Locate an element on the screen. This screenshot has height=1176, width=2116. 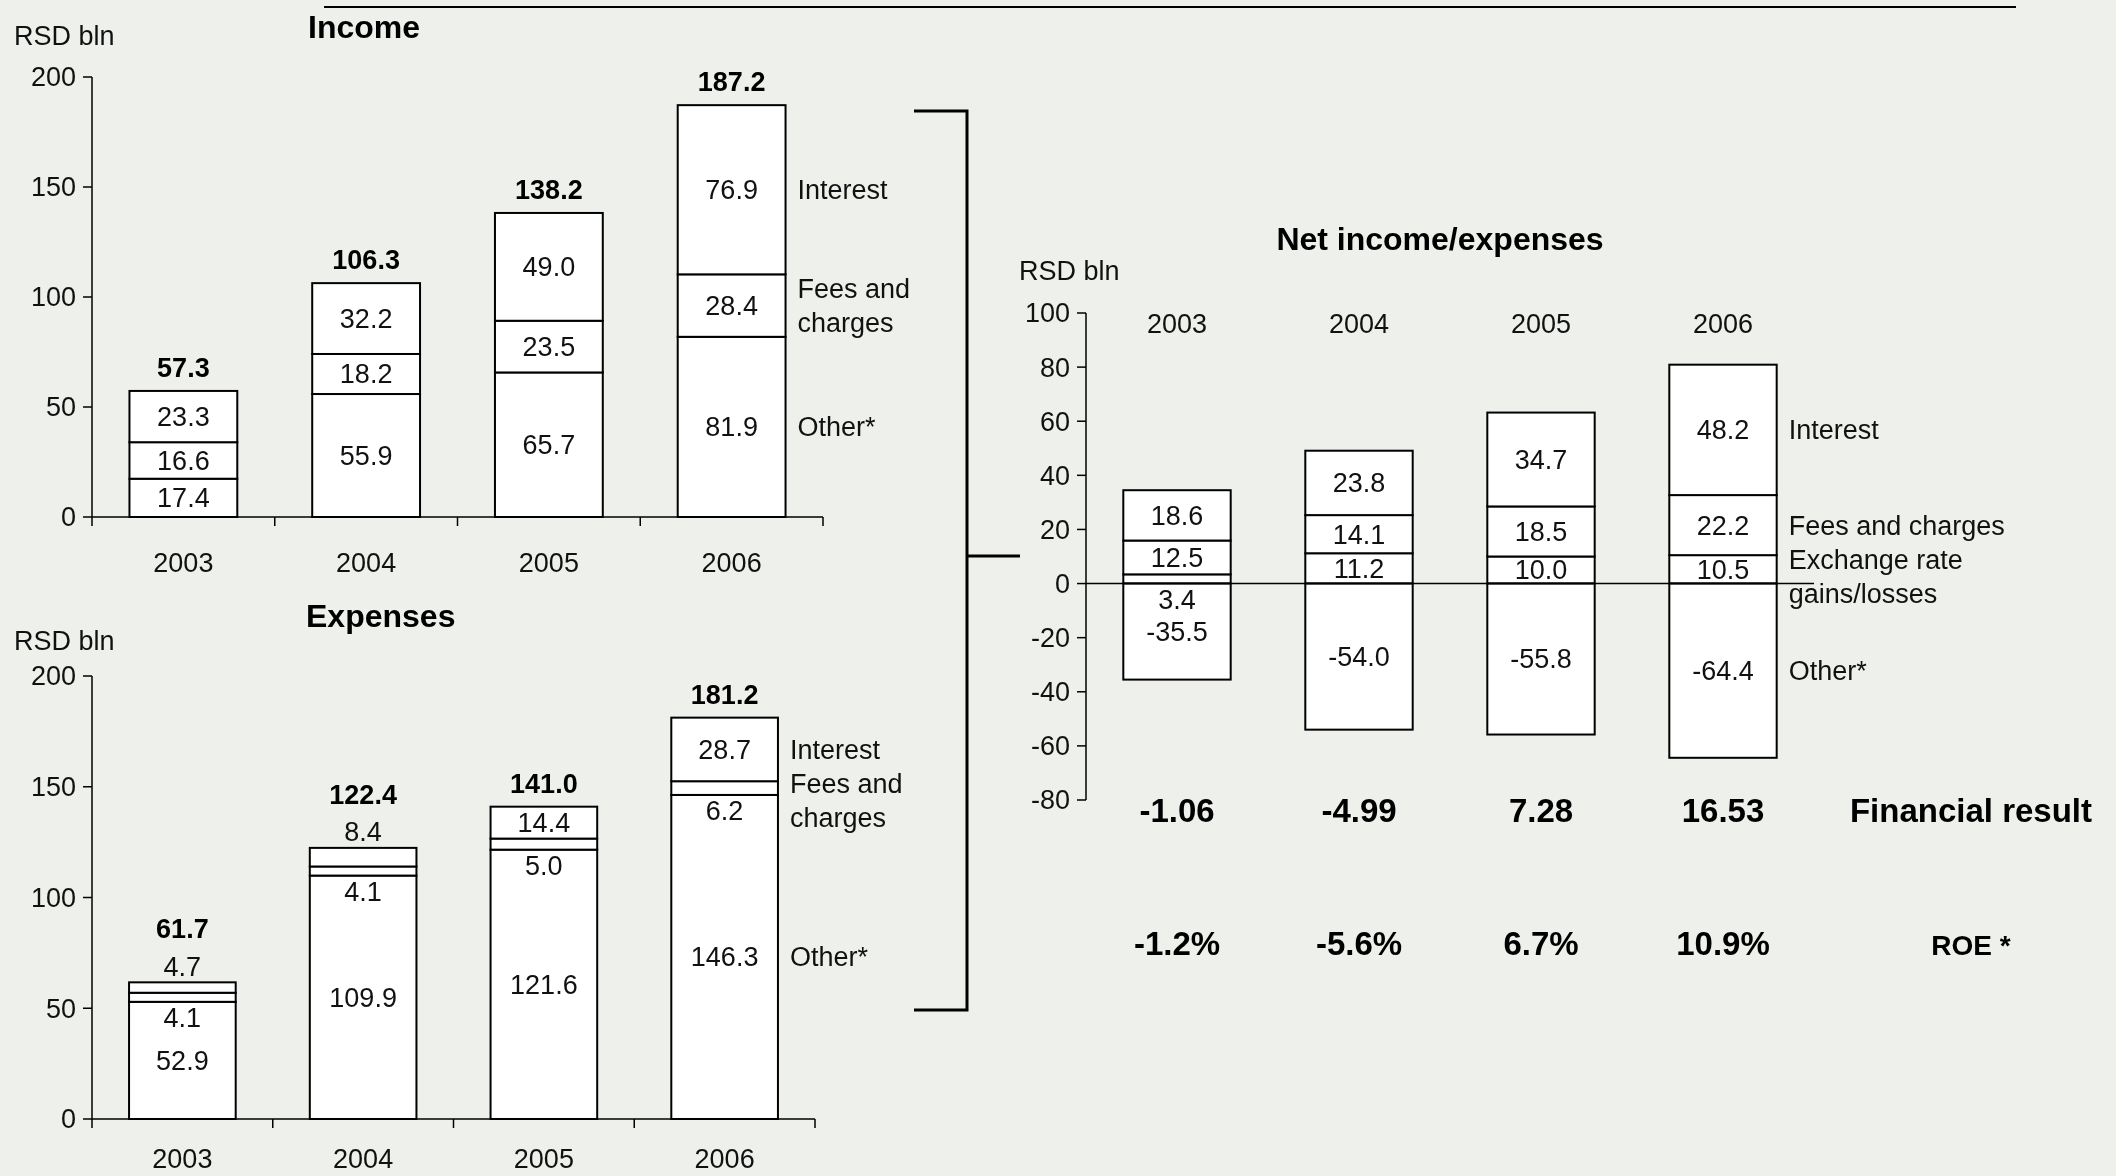
annotation: -4.99 is located at coordinates (1359, 810).